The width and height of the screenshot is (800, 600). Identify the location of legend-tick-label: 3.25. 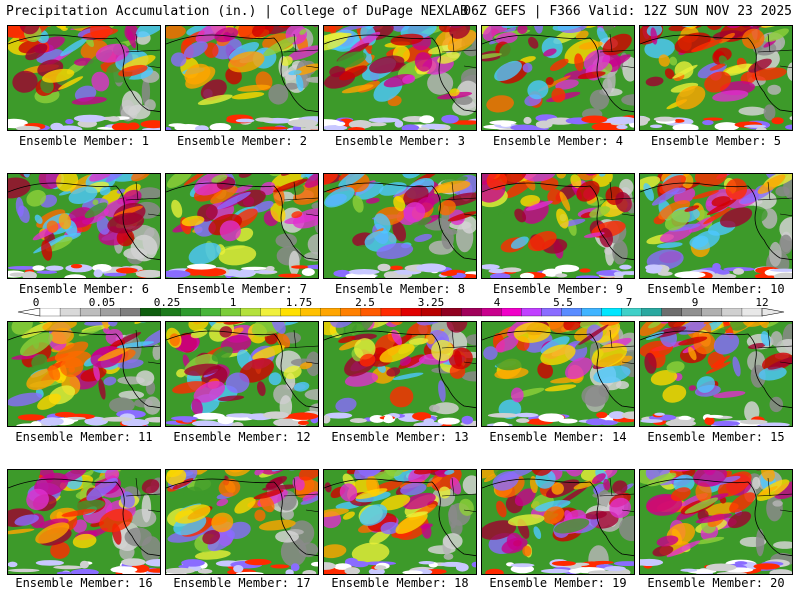
(431, 302).